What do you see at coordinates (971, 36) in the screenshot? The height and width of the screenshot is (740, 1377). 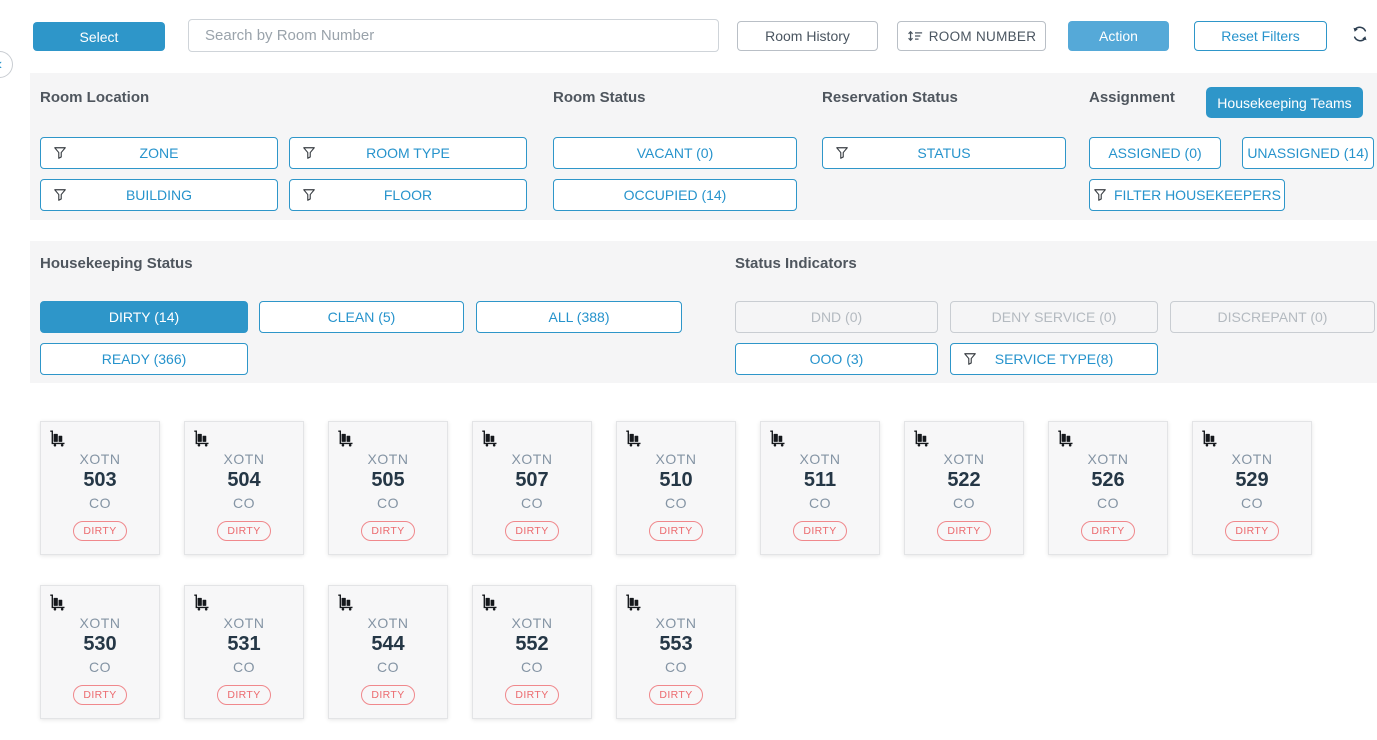 I see `sort-by-button: ROOM NUMBER` at bounding box center [971, 36].